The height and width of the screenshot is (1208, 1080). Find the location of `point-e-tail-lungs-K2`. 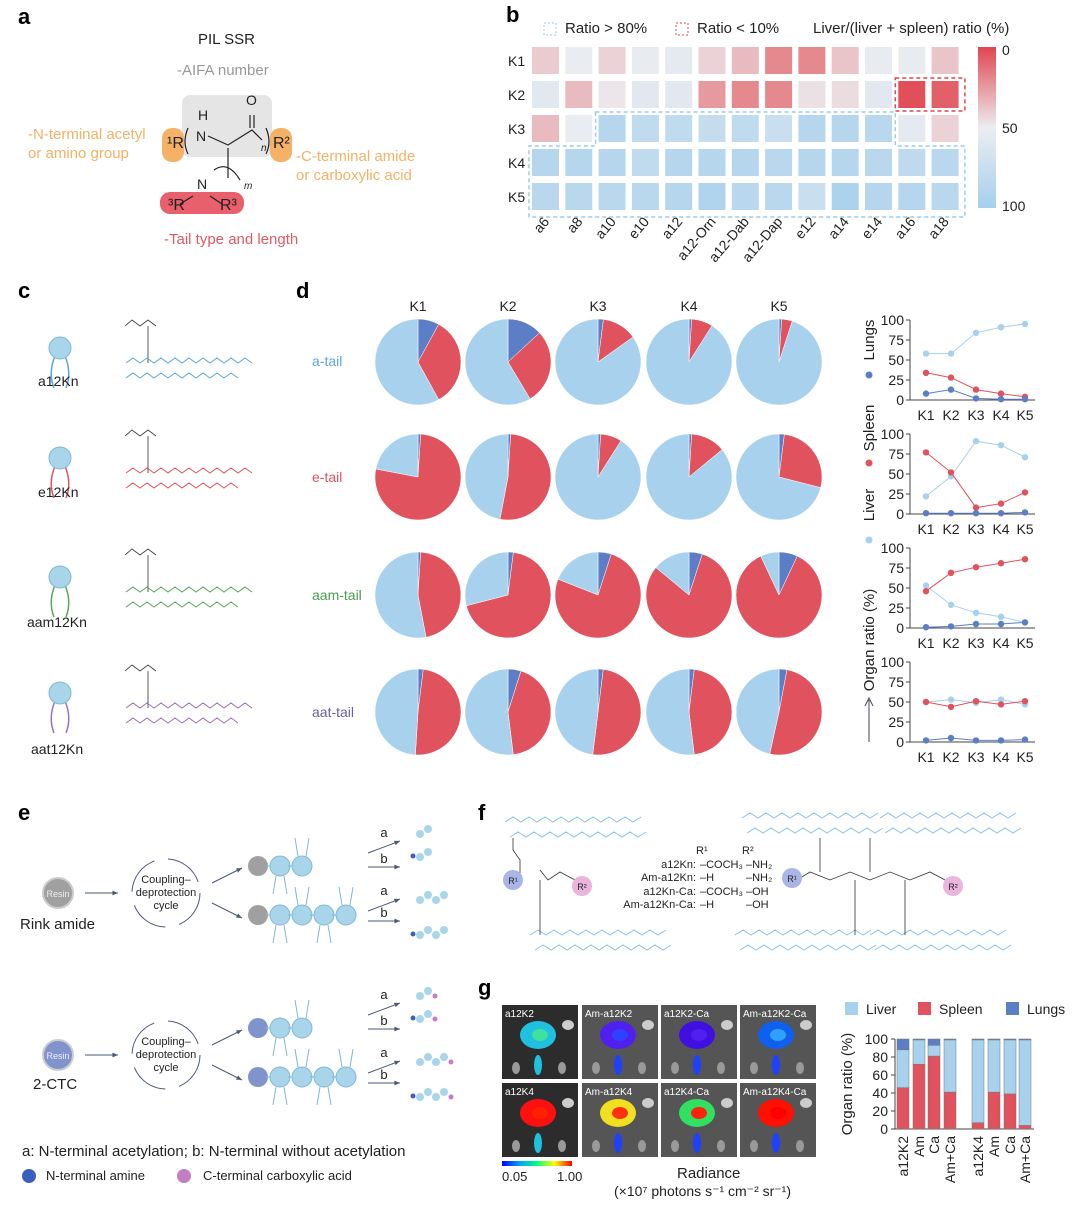

point-e-tail-lungs-K2 is located at coordinates (951, 513).